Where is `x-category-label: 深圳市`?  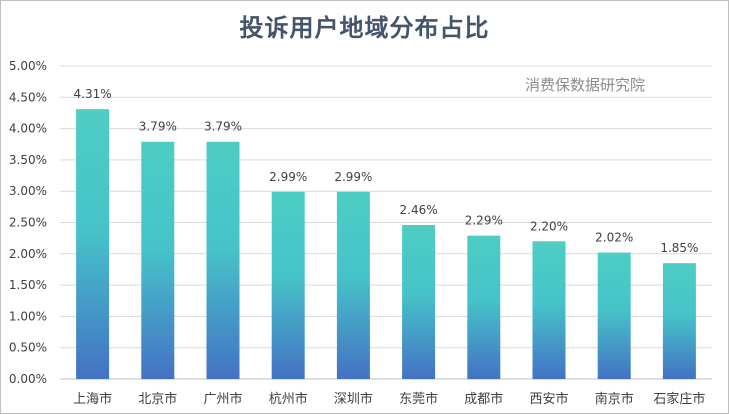
x-category-label: 深圳市 is located at coordinates (353, 399).